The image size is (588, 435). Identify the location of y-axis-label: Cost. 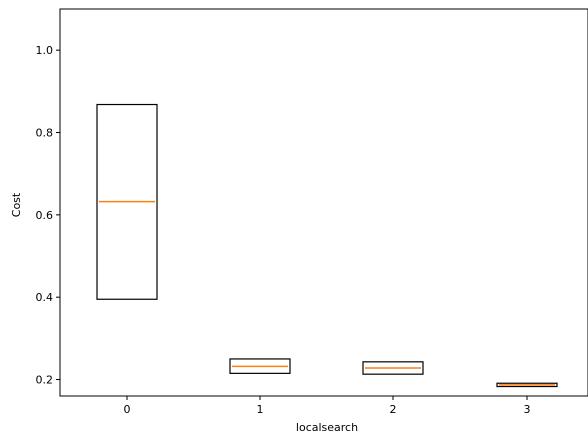
(16, 204).